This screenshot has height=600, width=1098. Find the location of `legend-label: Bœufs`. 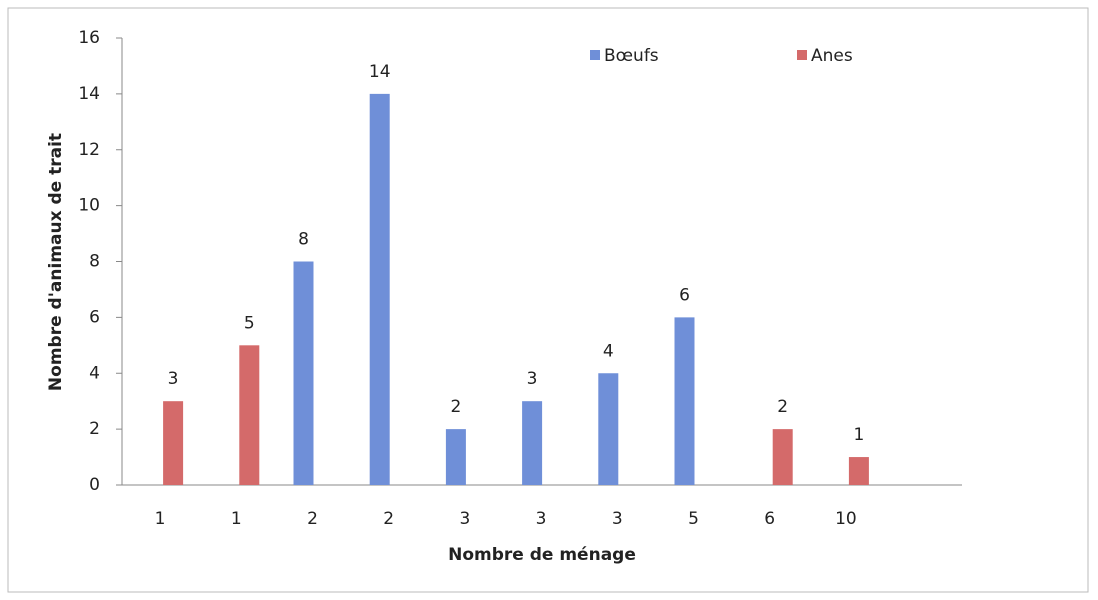

legend-label: Bœufs is located at coordinates (631, 56).